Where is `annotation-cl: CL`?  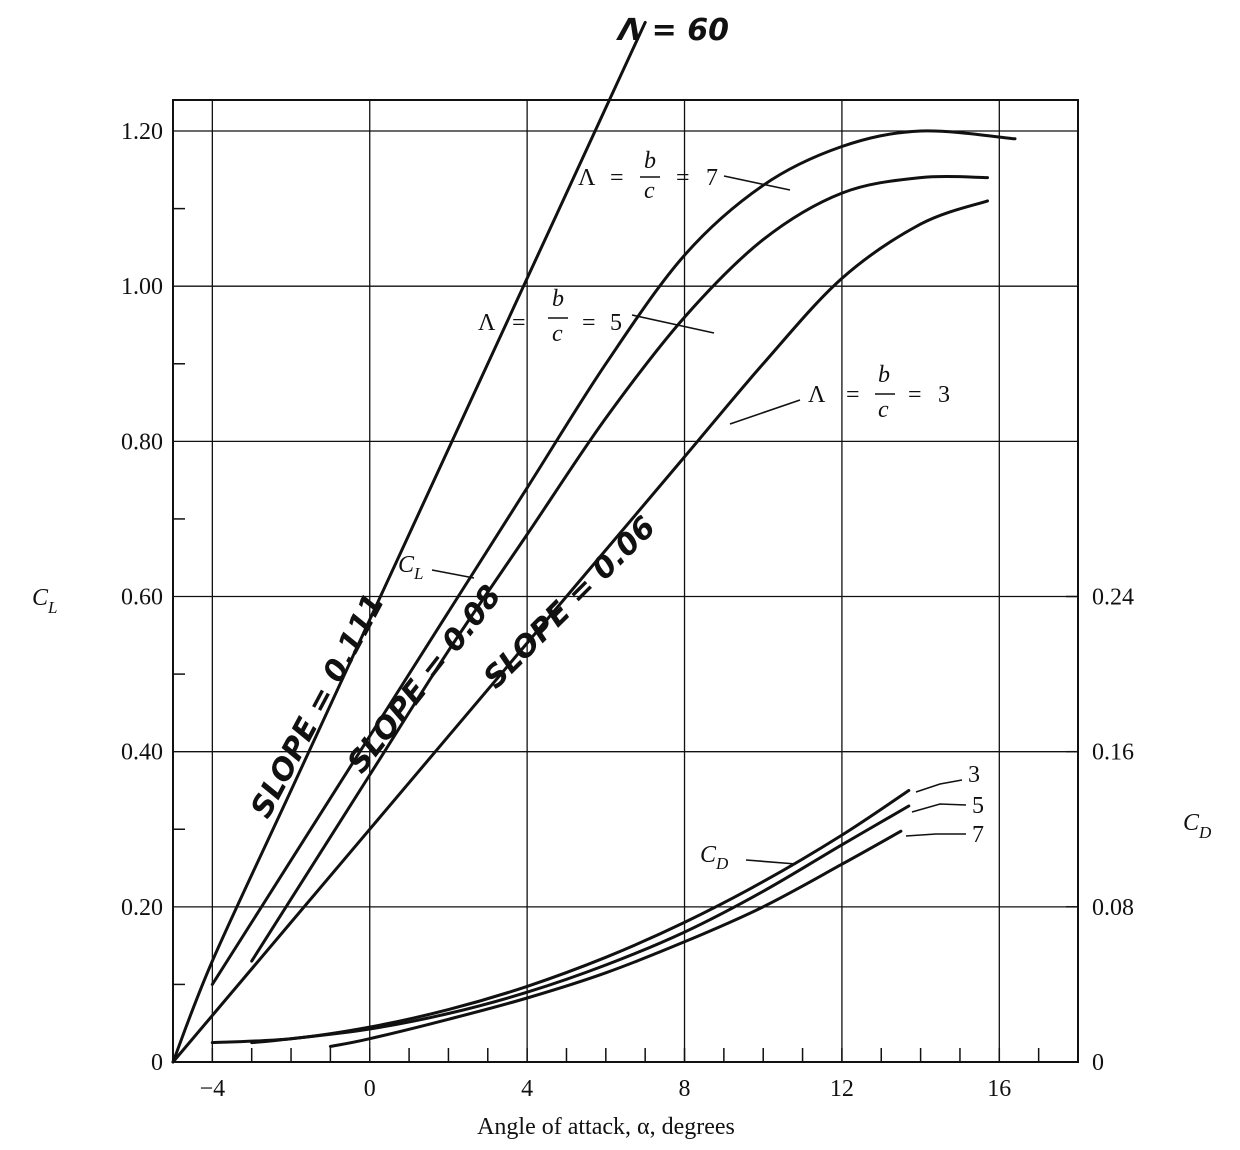
annotation-cl: CL is located at coordinates (436, 567).